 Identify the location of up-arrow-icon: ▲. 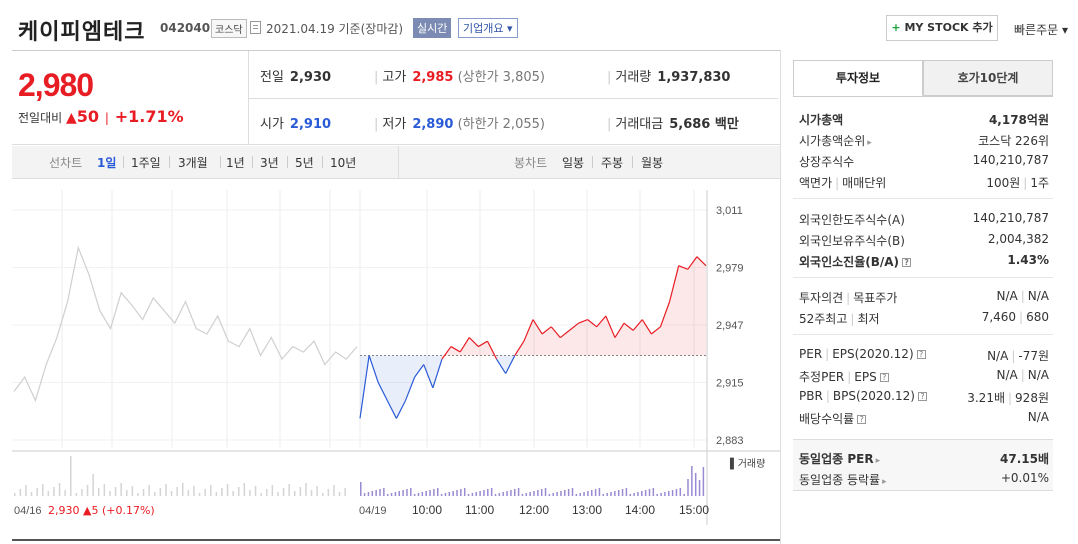
(71, 118).